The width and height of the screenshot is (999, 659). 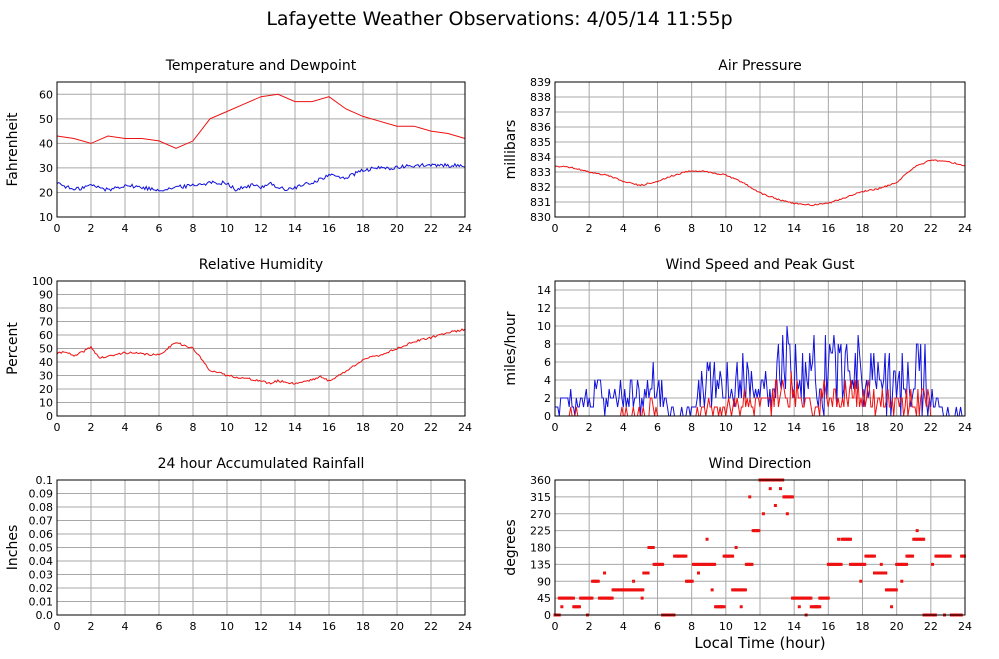 What do you see at coordinates (540, 514) in the screenshot?
I see `y-tick-label: 270` at bounding box center [540, 514].